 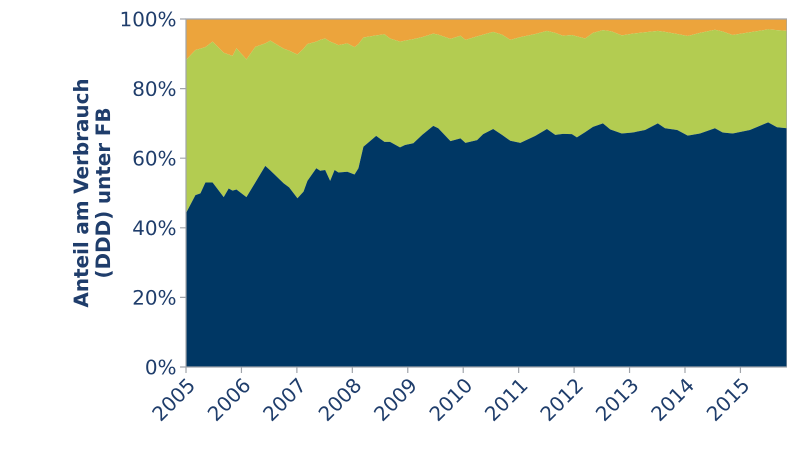 I want to click on y-tick-label: 40%, so click(x=154, y=228).